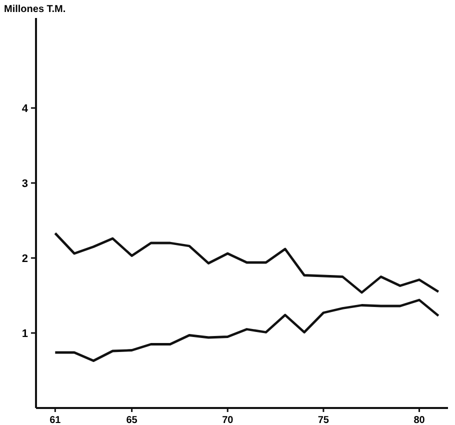 This screenshot has width=455, height=425. Describe the element at coordinates (420, 420) in the screenshot. I see `x-tick-label: 80` at that location.